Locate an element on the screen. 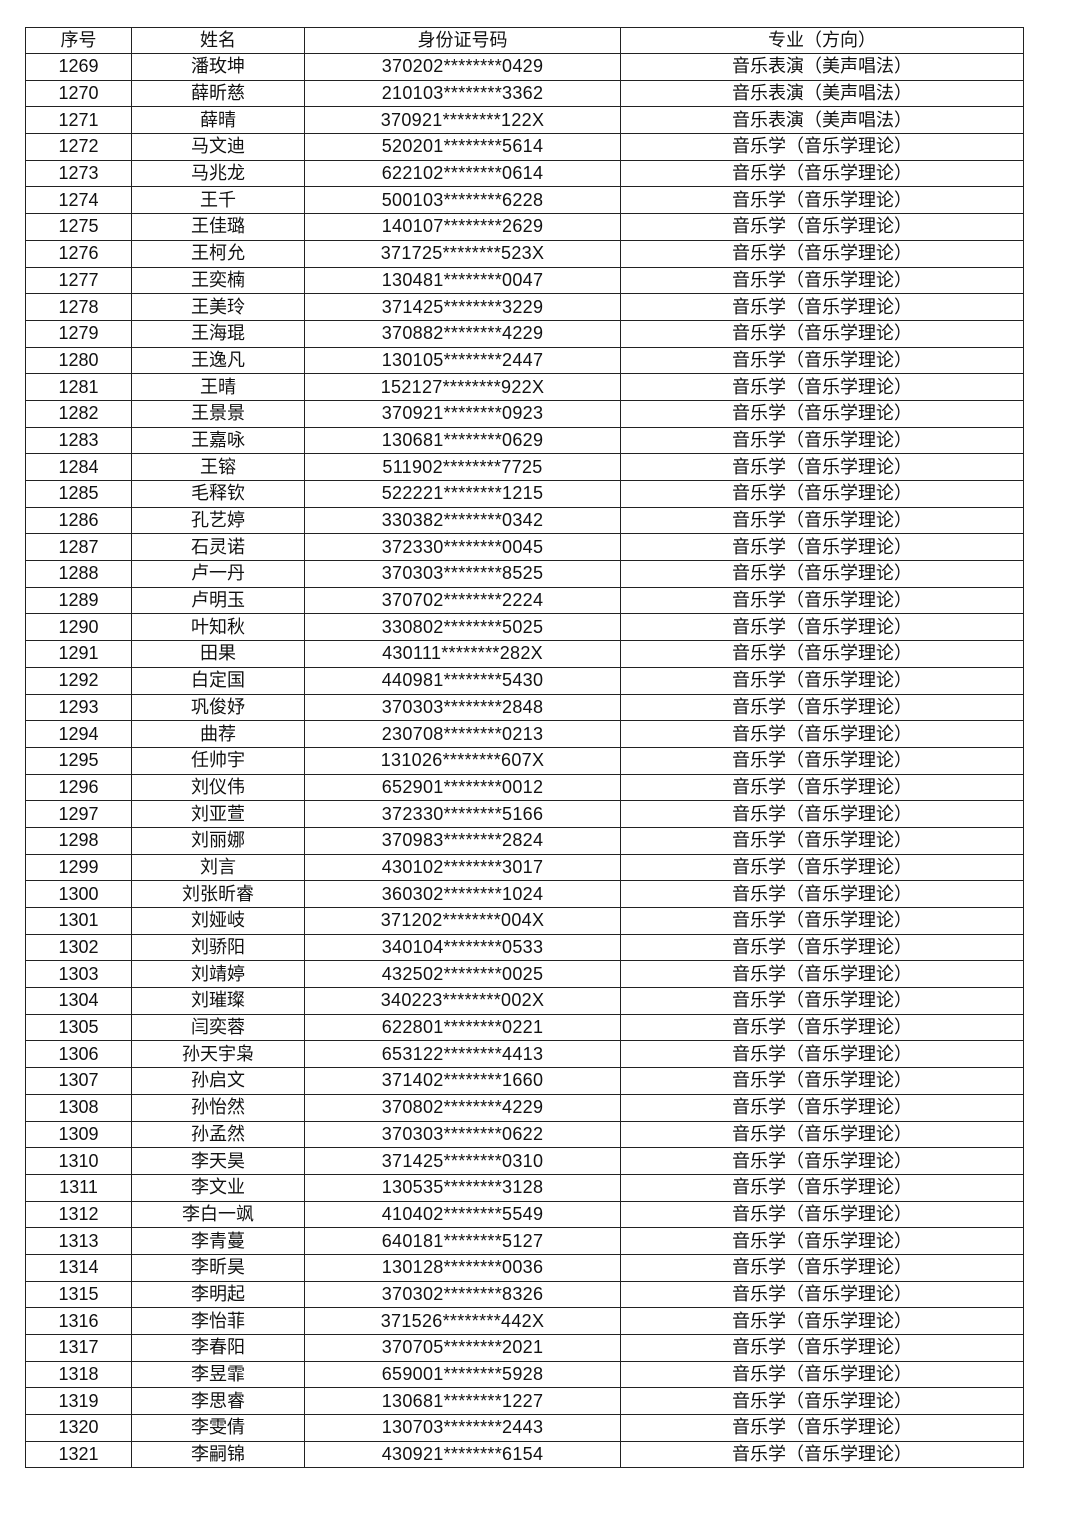 The height and width of the screenshot is (1527, 1080). cell-name: 石灵诺 is located at coordinates (218, 547).